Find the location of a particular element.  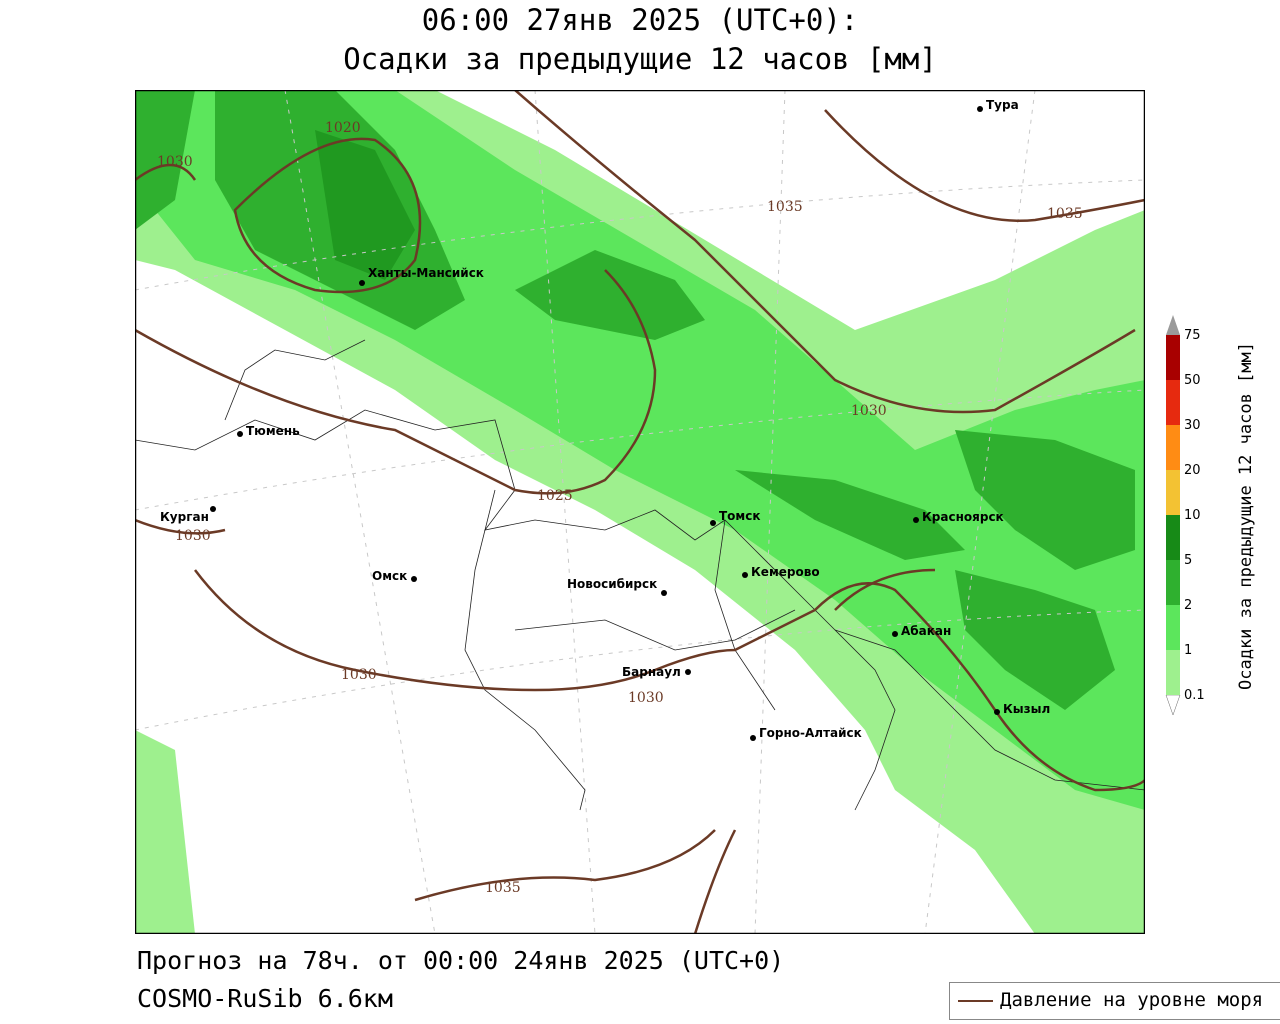

city-label: Кызыл is located at coordinates (1026, 709).